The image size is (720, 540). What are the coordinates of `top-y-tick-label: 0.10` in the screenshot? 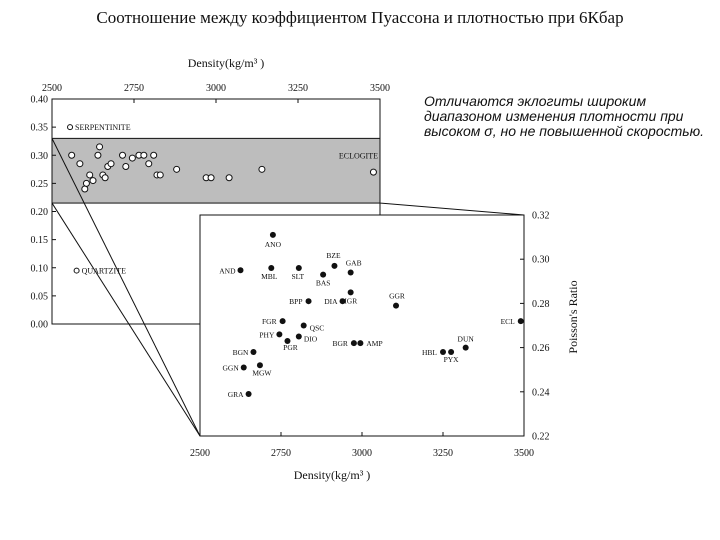 It's located at (40, 268).